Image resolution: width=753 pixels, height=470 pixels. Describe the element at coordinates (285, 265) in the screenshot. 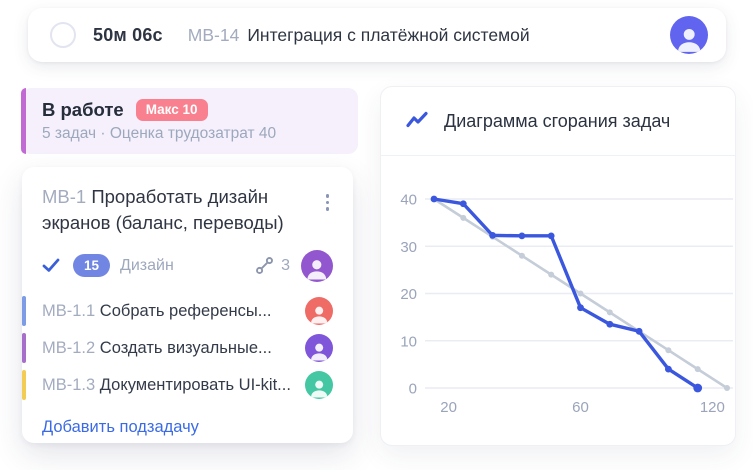

I see `subtask-count: 3` at that location.